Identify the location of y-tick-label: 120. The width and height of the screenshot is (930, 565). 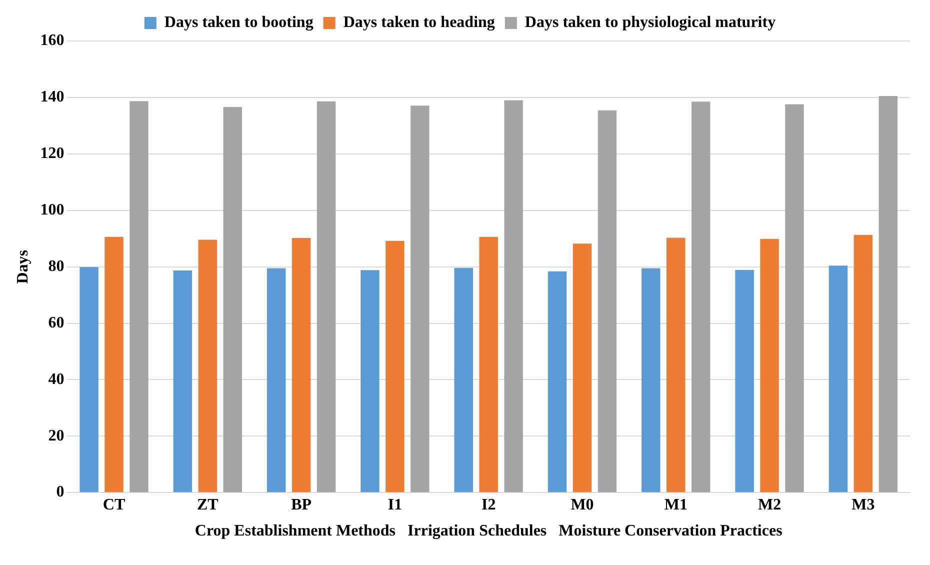
(52, 153).